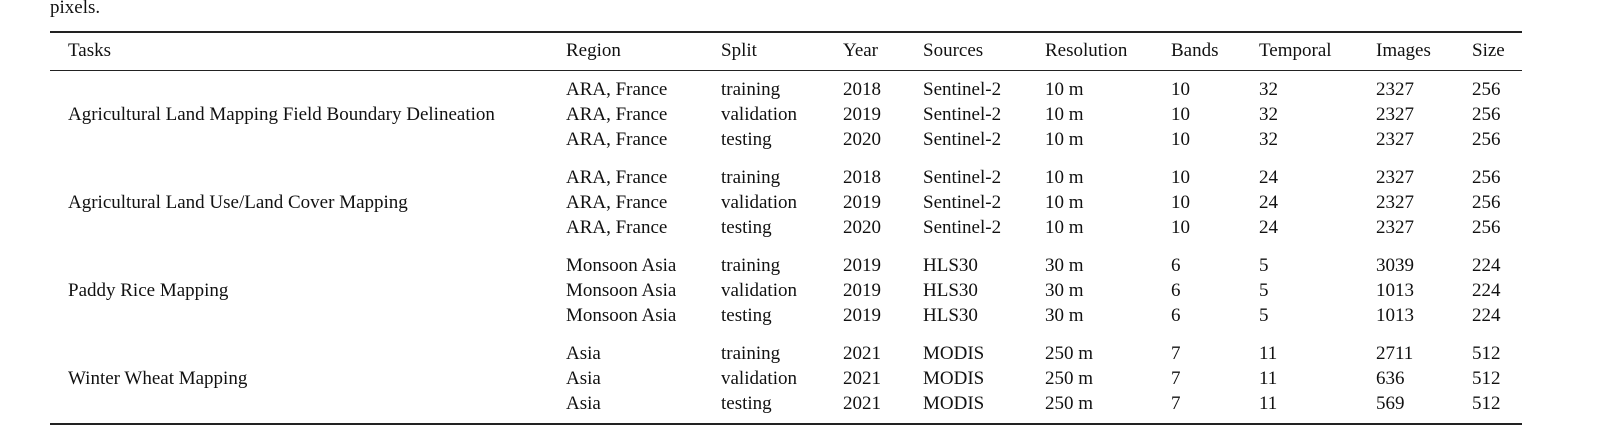 This screenshot has width=1601, height=444. Describe the element at coordinates (953, 50) in the screenshot. I see `header-cell: Sources` at that location.